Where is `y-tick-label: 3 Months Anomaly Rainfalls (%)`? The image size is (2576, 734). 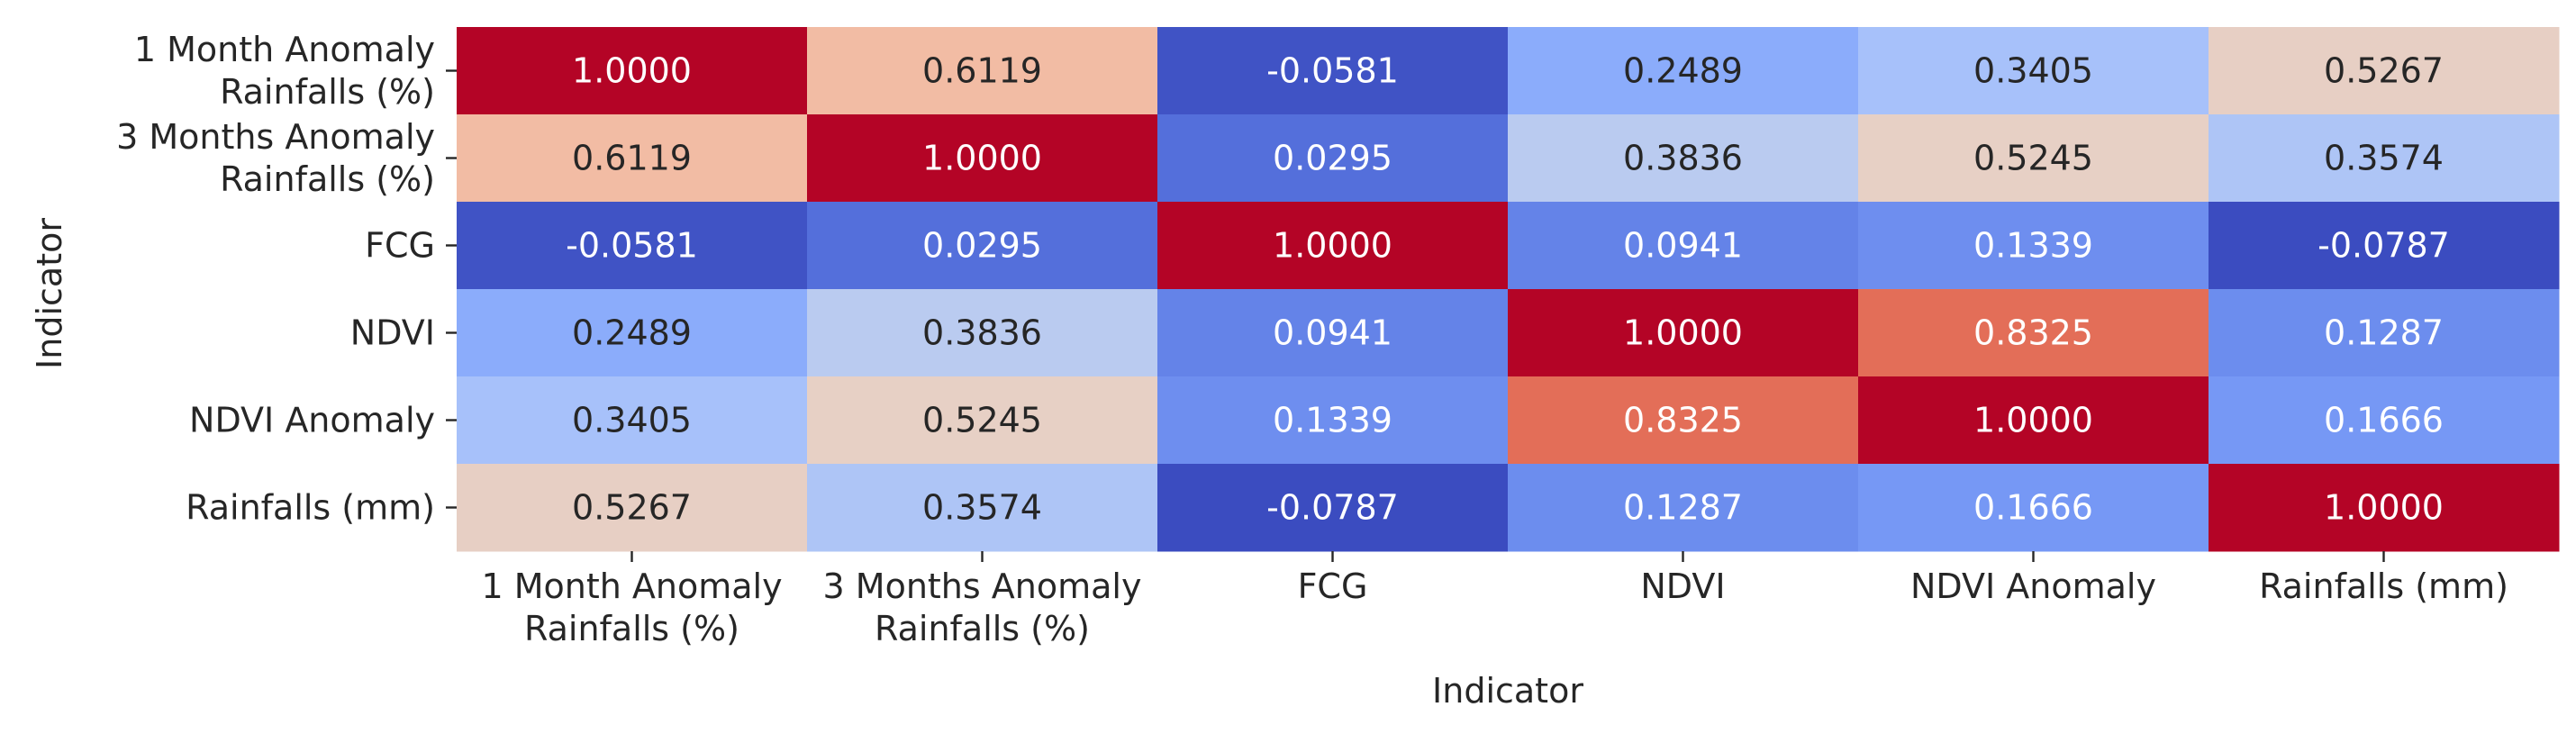
y-tick-label: 3 Months Anomaly Rainfalls (%) is located at coordinates (275, 158).